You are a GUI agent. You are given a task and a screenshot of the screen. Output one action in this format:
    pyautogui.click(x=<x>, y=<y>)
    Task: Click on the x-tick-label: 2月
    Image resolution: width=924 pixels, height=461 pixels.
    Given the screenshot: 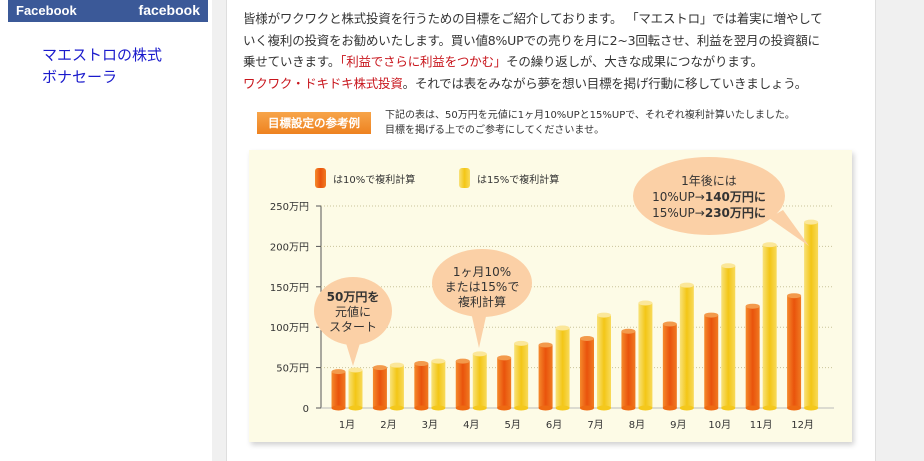 What is the action you would take?
    pyautogui.click(x=388, y=425)
    